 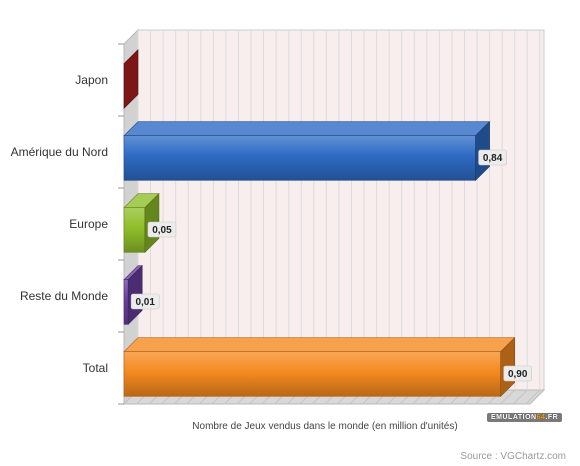 What do you see at coordinates (95, 368) in the screenshot?
I see `category-label: Total` at bounding box center [95, 368].